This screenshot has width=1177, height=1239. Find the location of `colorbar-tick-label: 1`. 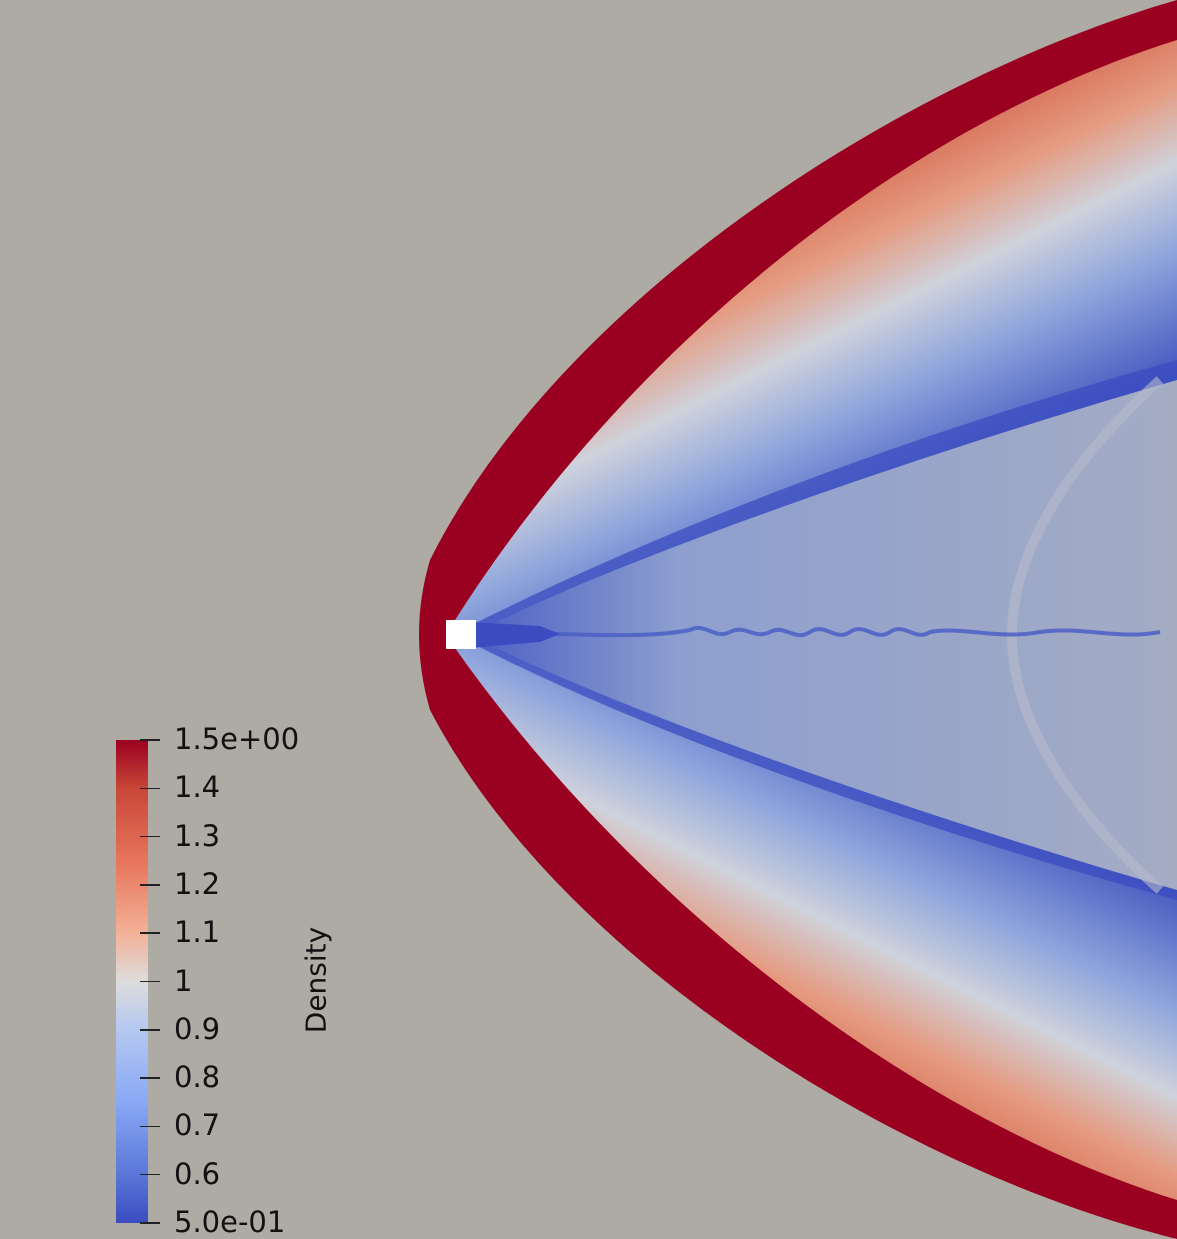

colorbar-tick-label: 1 is located at coordinates (183, 980).